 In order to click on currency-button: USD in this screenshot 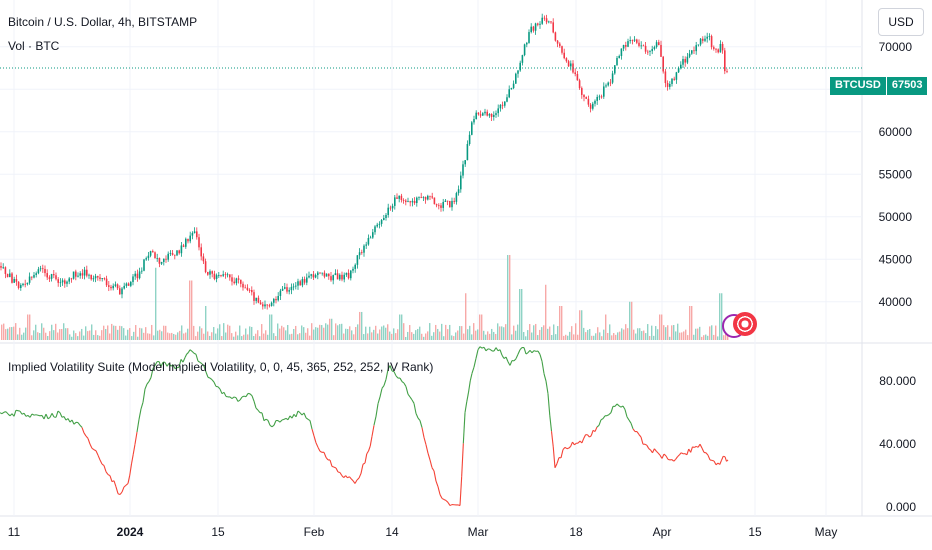, I will do `click(901, 22)`.